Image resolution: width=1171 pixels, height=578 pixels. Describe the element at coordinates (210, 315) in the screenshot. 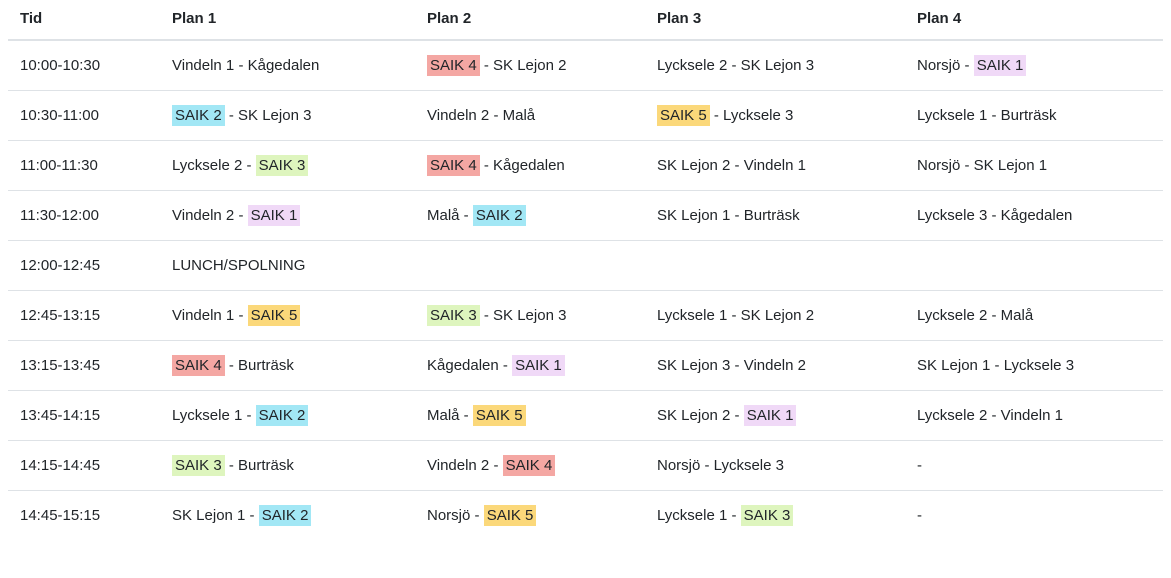

I see `match-text: Vindeln 1 -` at that location.